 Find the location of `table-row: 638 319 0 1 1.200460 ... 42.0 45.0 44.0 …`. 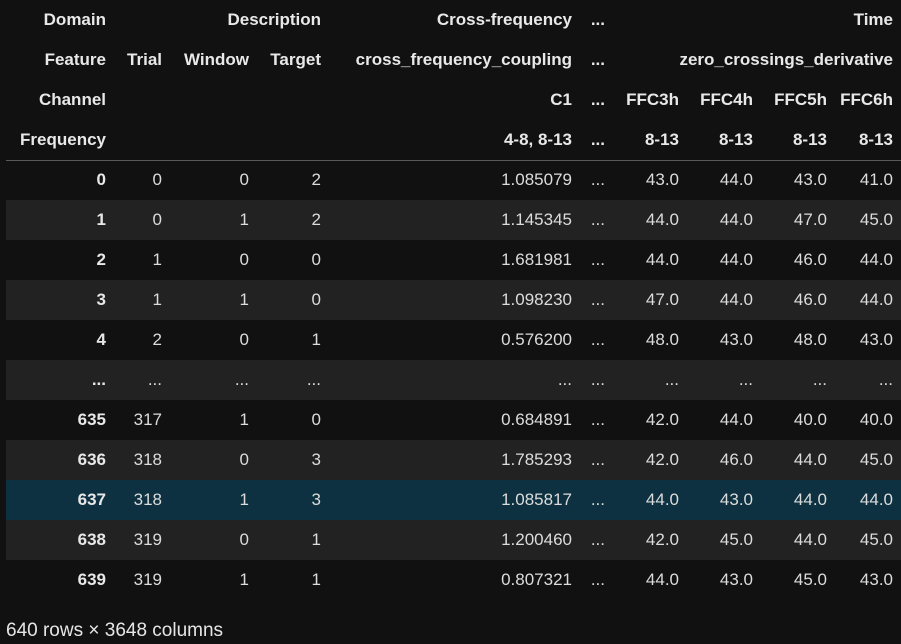

table-row: 638 319 0 1 1.200460 ... 42.0 45.0 44.0 … is located at coordinates (453, 540).